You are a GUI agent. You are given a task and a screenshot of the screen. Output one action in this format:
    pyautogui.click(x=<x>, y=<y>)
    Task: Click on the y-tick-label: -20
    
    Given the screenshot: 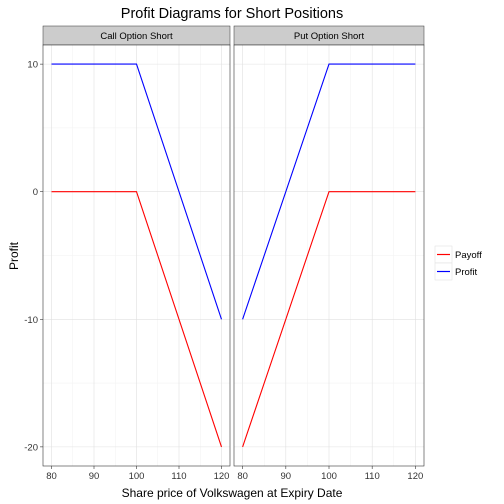 What is the action you would take?
    pyautogui.click(x=31, y=447)
    